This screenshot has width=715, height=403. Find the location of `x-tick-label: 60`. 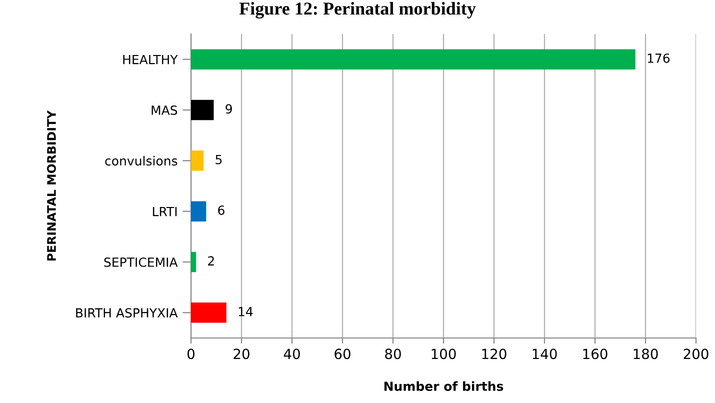

x-tick-label: 60 is located at coordinates (342, 354).